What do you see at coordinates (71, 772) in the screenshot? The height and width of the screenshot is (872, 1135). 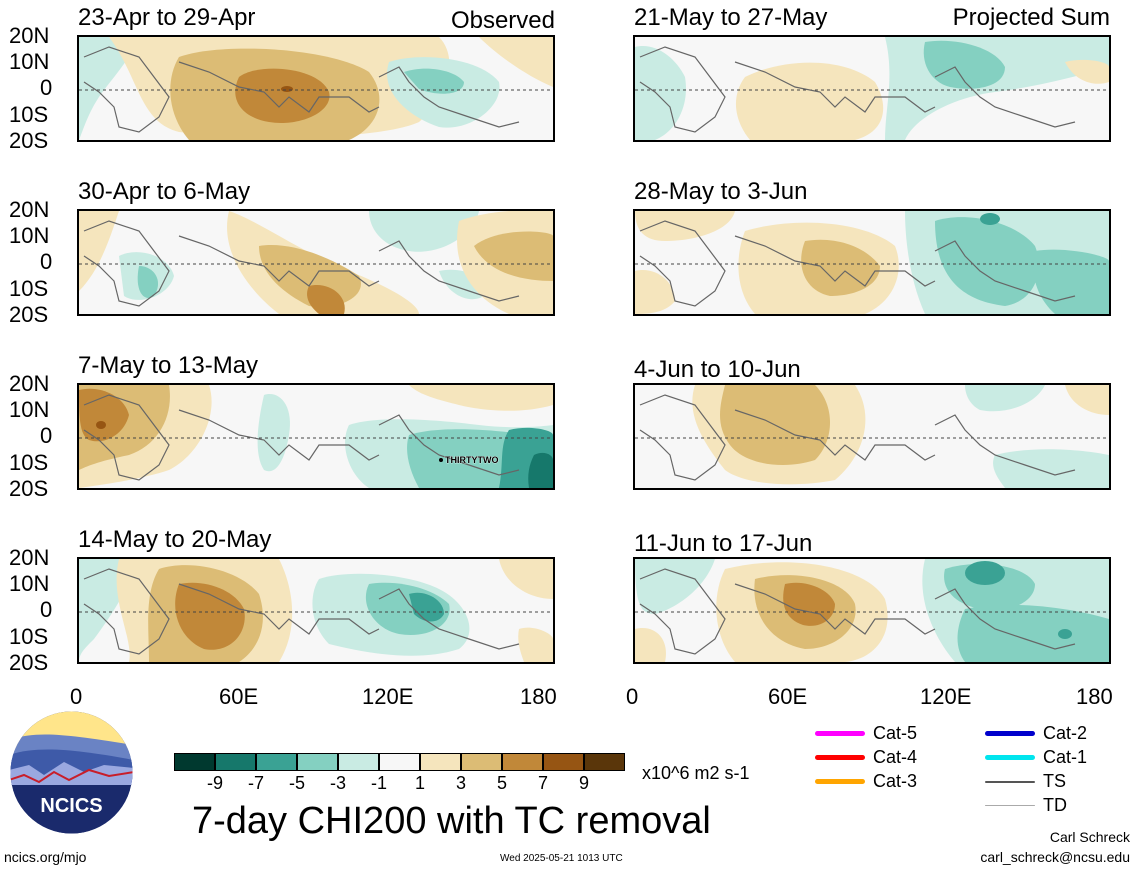 I see `ncics-logo: NCICS` at bounding box center [71, 772].